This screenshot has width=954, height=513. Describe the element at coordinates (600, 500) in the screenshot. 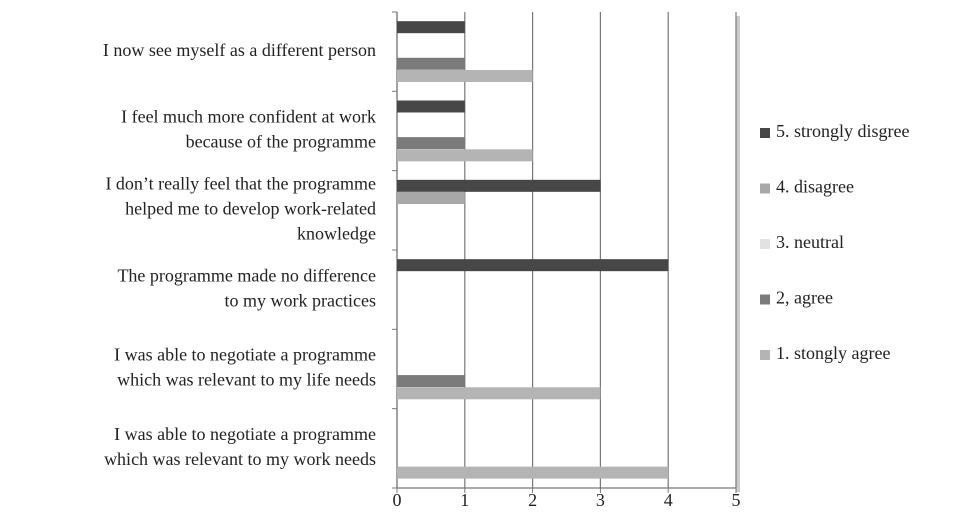

I see `x-tick-label: 3` at that location.